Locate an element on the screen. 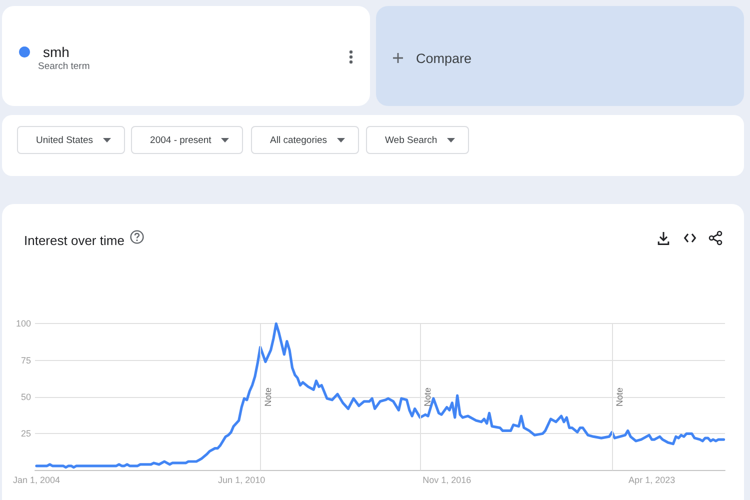 Image resolution: width=750 pixels, height=500 pixels. x-tick-label: Jan 1, 2004 is located at coordinates (36, 479).